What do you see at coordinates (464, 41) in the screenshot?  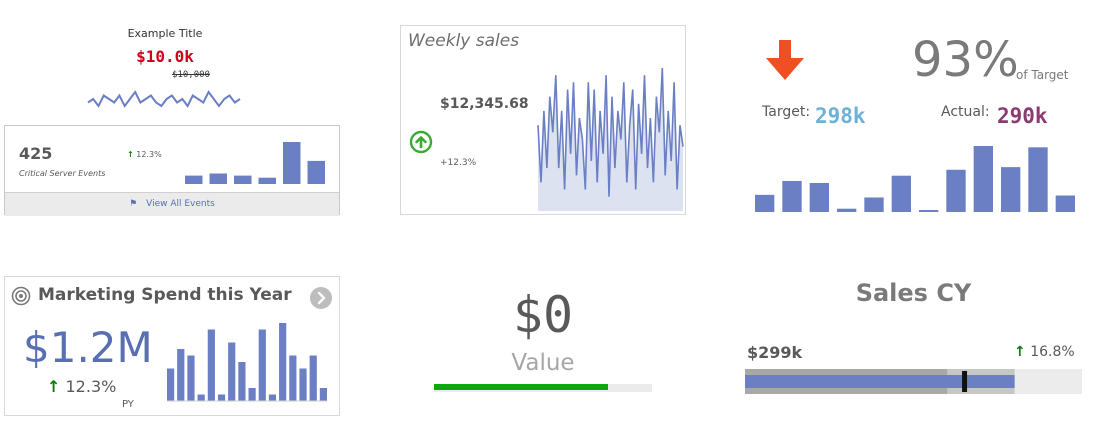 I see `weekly-sales-title: Weekly sales` at bounding box center [464, 41].